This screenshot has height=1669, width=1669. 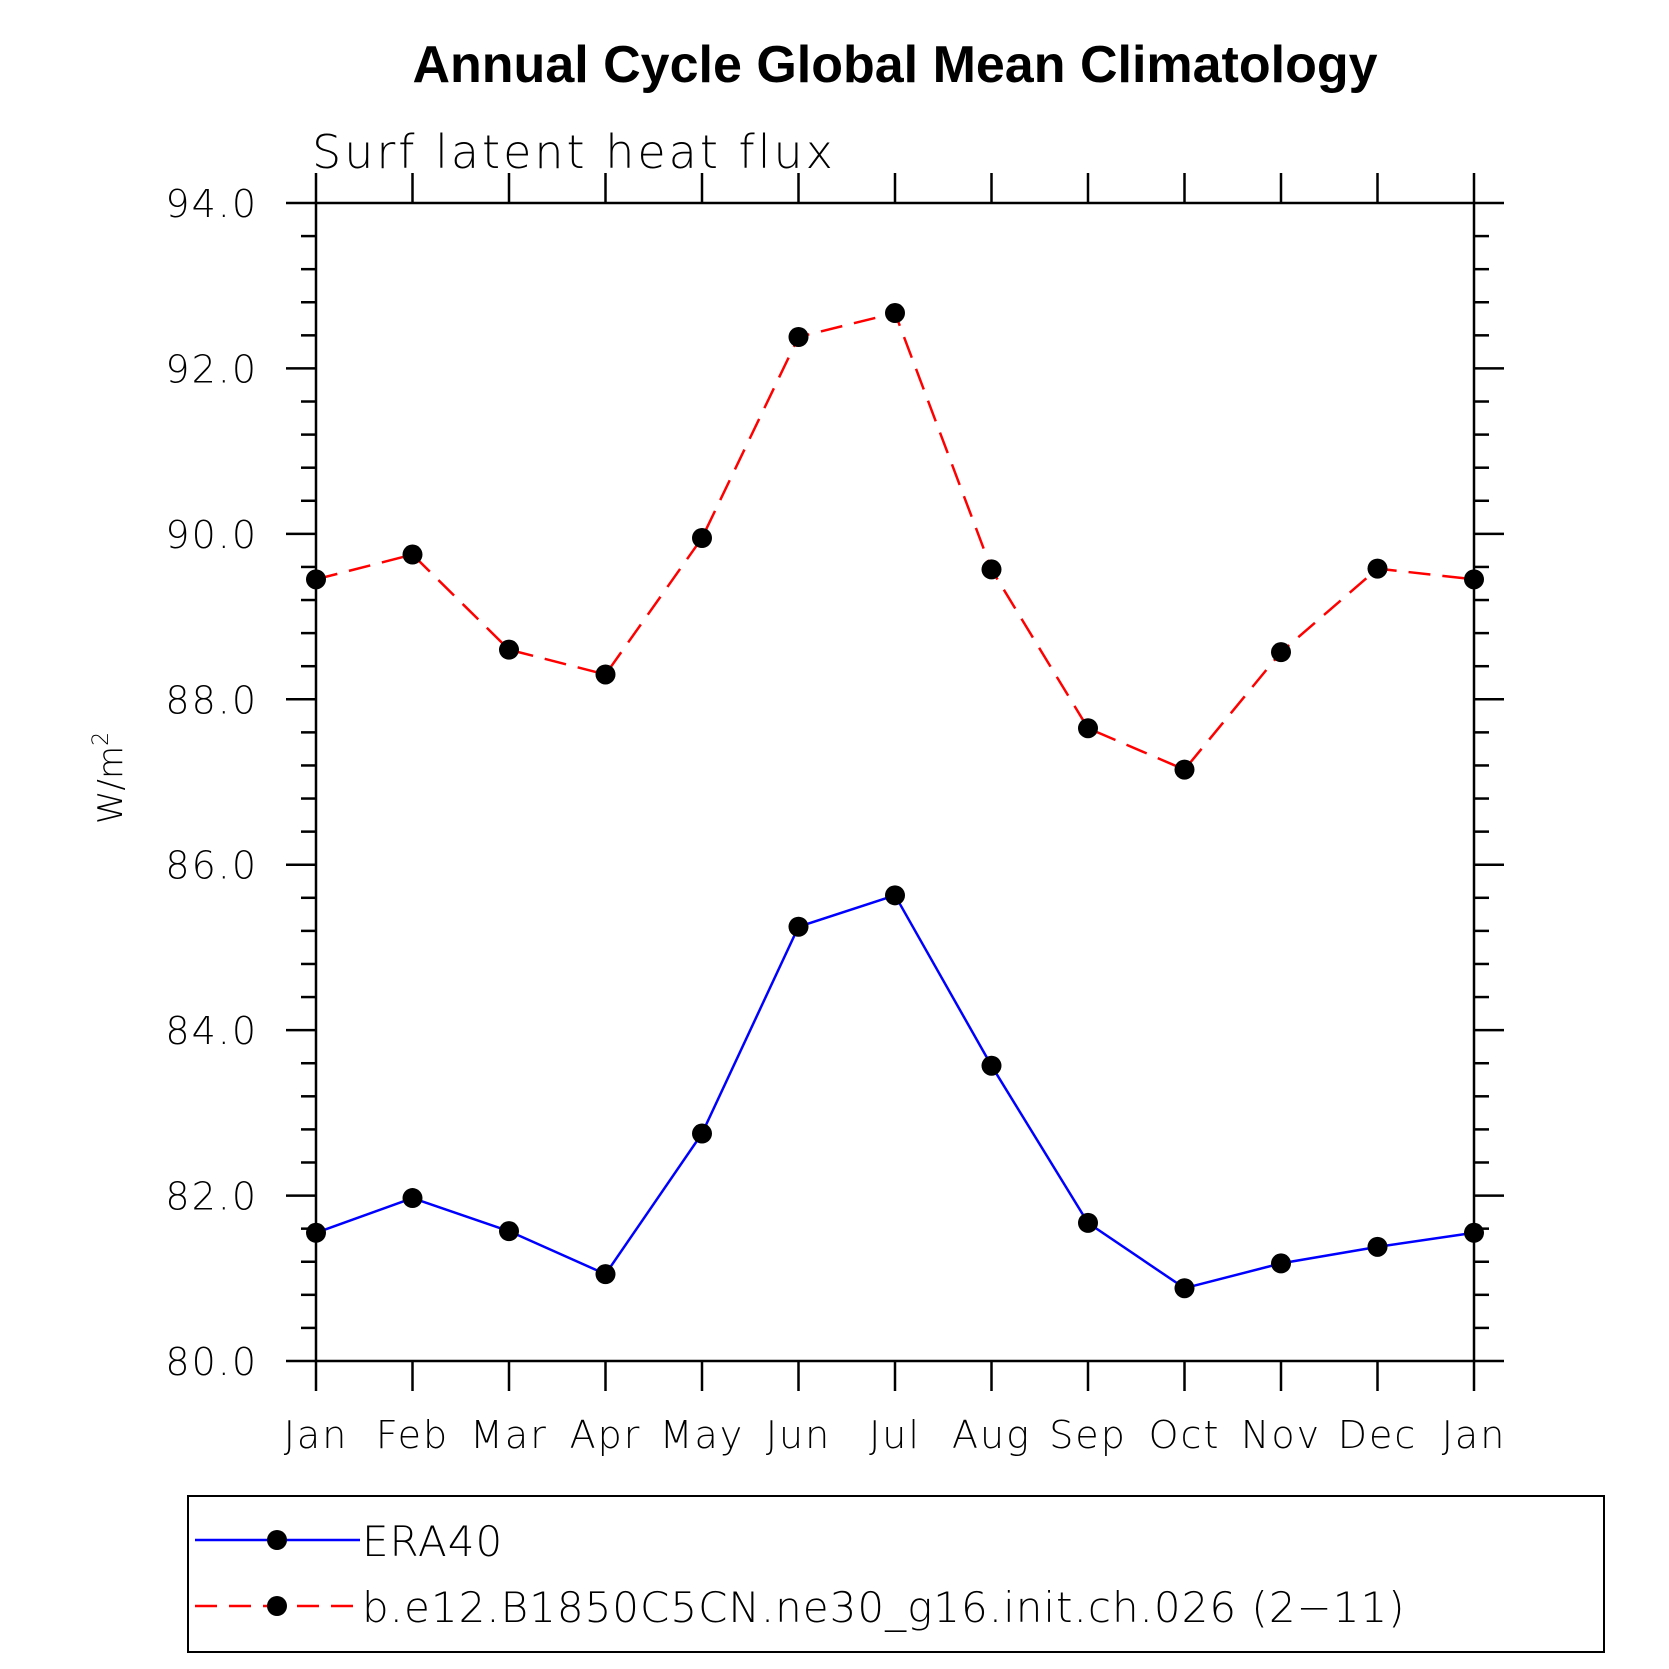 I want to click on x-tick-labels: Jan Feb Mar Apr May Jun Jul Aug Sep Oct Nov Dec Jan, so click(x=895, y=1435).